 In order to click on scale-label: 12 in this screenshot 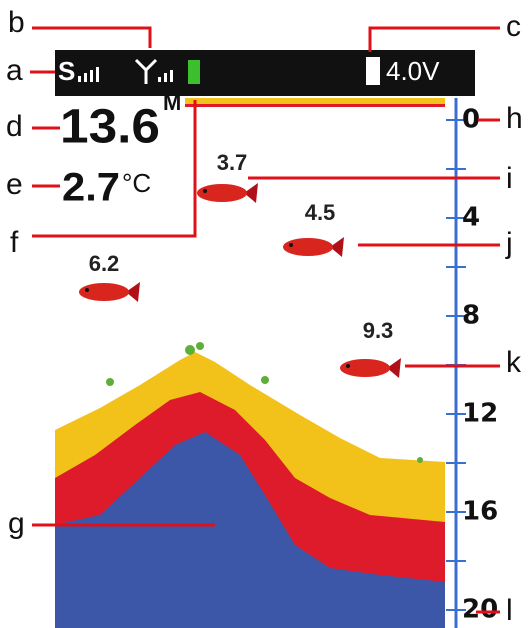, I will do `click(480, 414)`.